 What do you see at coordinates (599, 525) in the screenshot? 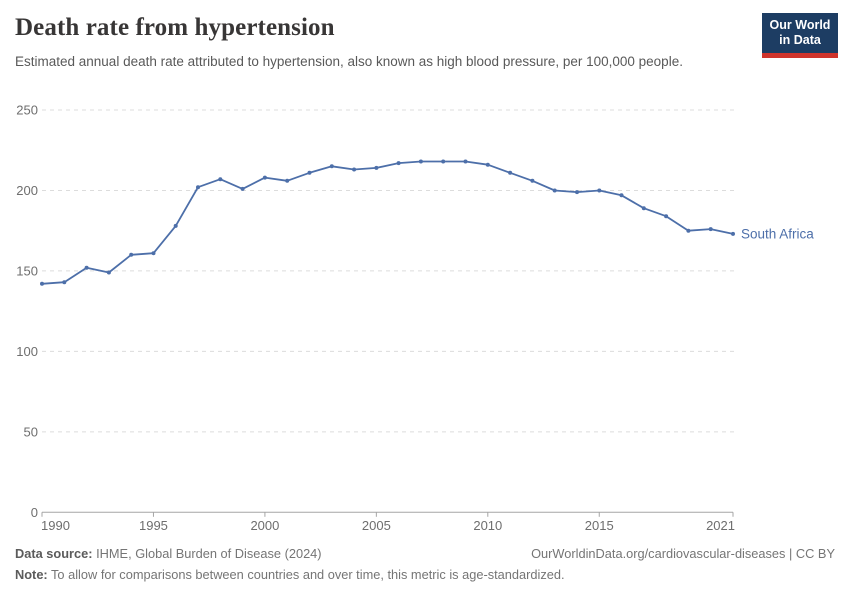
I see `x-tick-label-2015: 2015` at bounding box center [599, 525].